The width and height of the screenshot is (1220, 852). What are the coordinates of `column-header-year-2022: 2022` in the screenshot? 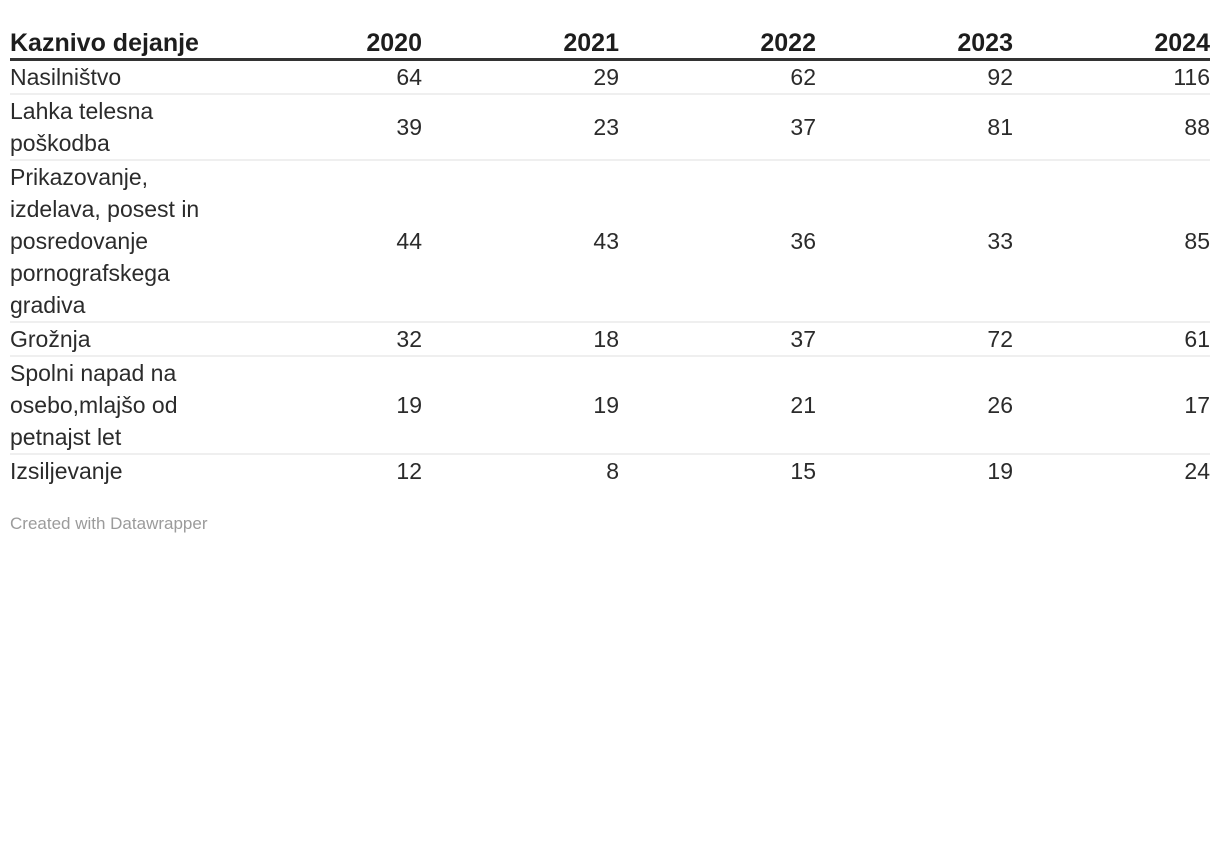 It's located at (717, 44).